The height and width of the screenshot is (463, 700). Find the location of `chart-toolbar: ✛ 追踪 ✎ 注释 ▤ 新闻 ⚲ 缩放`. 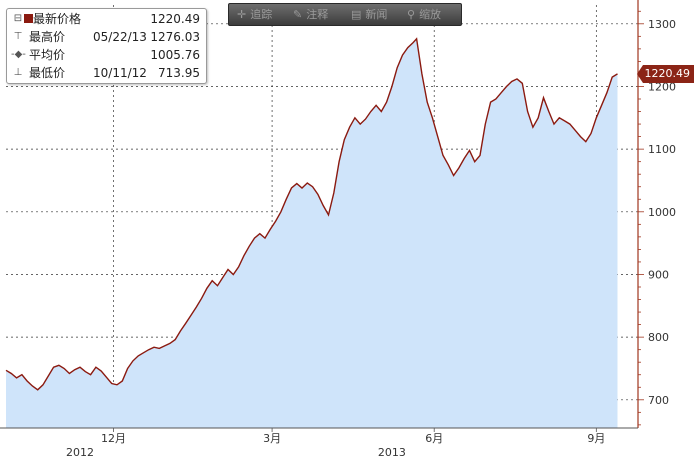

chart-toolbar: ✛ 追踪 ✎ 注释 ▤ 新闻 ⚲ 缩放 is located at coordinates (345, 14).